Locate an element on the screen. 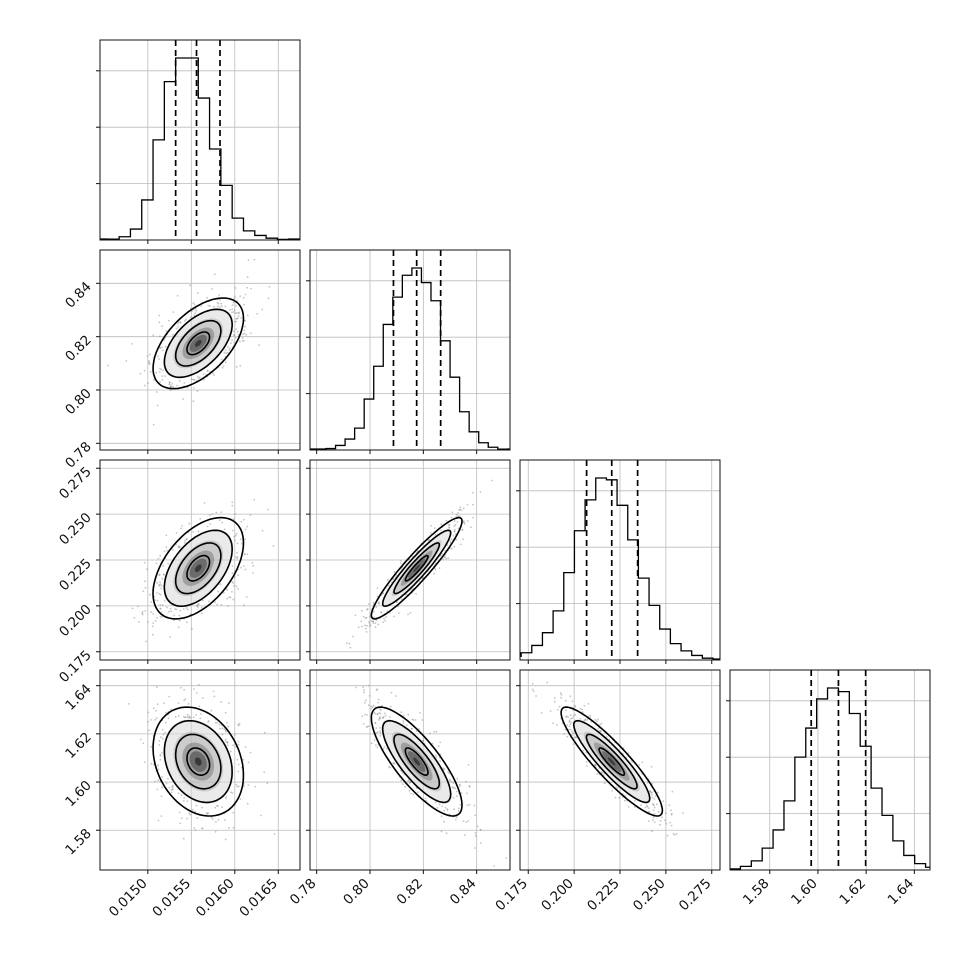  y-tick-label: 1.62 is located at coordinates (78, 745).